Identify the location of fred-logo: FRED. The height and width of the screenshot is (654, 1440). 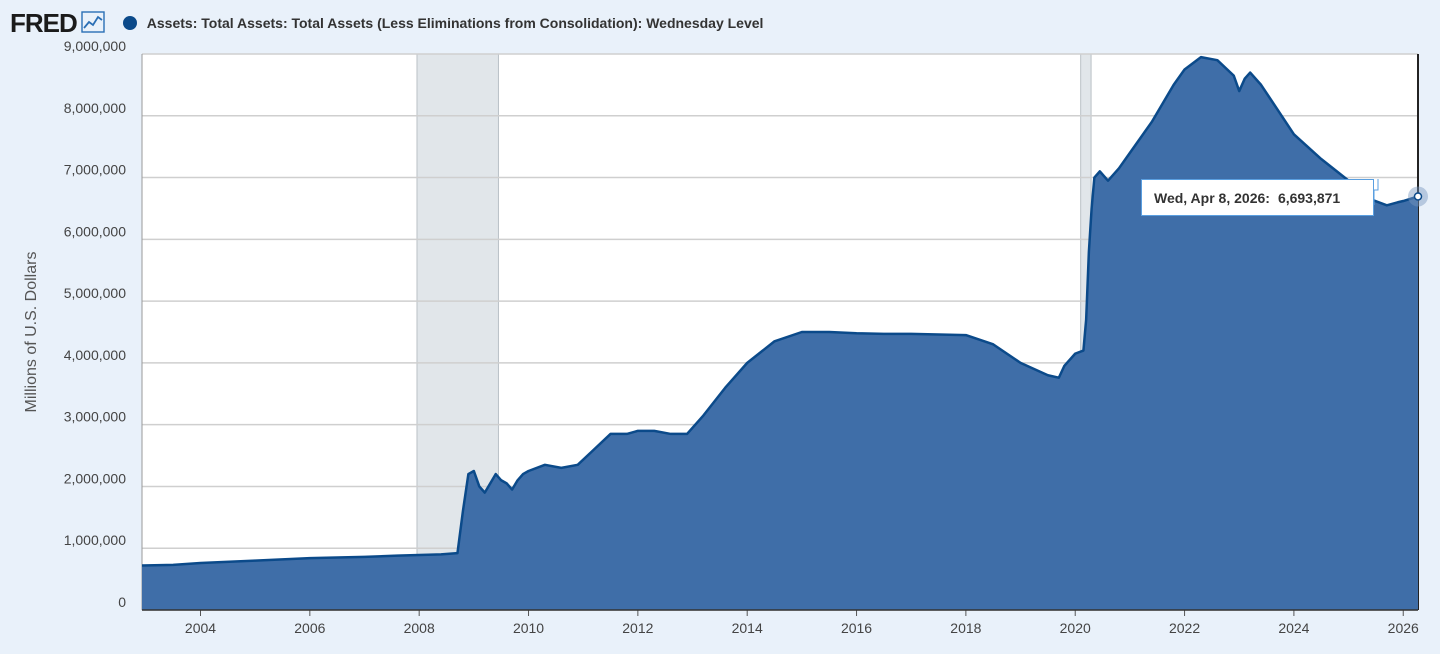
(44, 22).